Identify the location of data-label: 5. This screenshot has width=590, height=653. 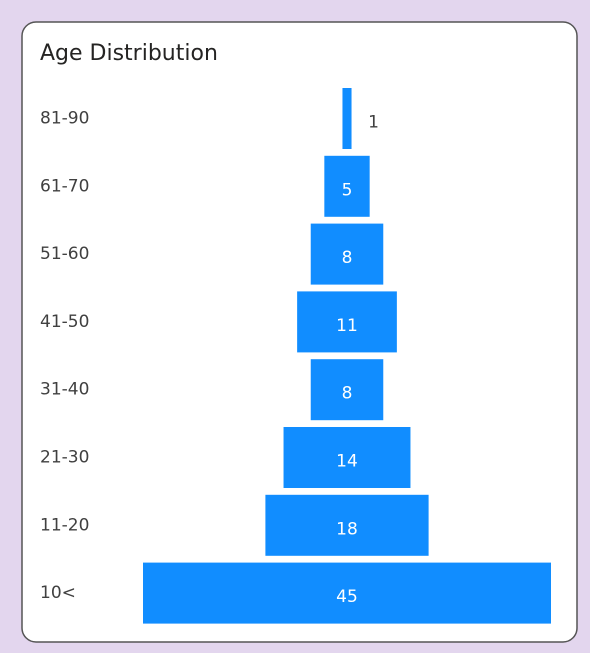
(347, 190).